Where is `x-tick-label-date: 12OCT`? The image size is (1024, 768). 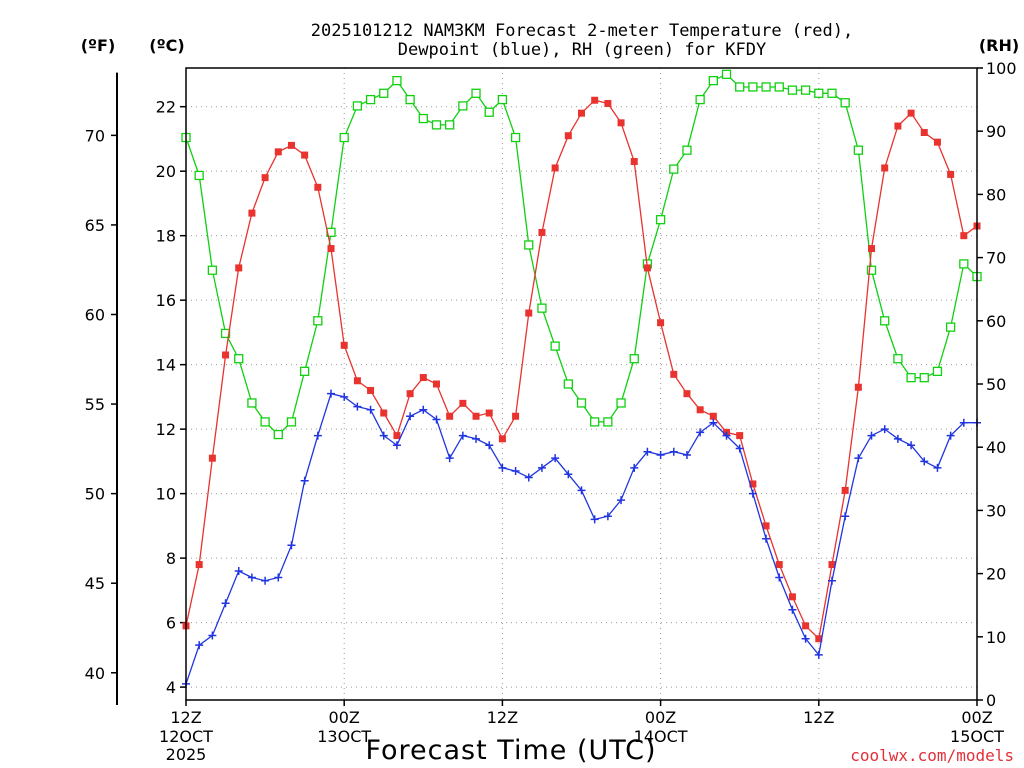 x-tick-label-date: 12OCT is located at coordinates (186, 736).